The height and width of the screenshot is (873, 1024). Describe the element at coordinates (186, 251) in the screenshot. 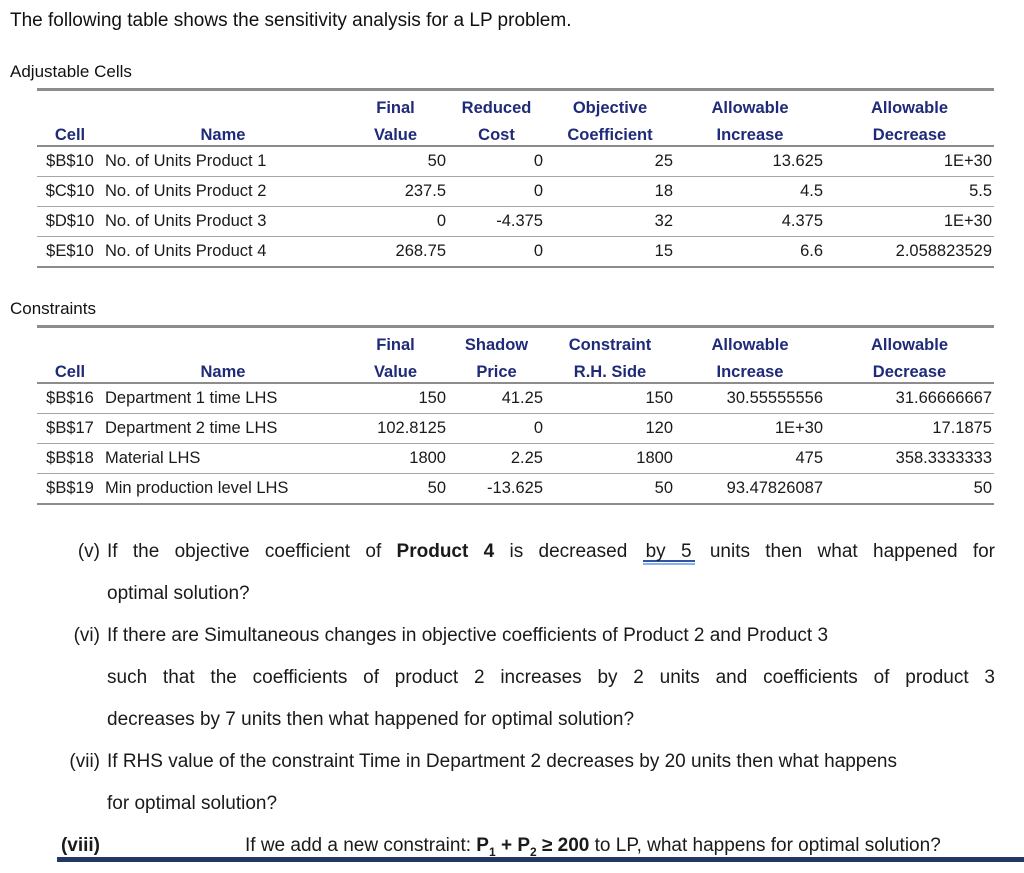

I see `cell-name: No. of Units Product 4` at that location.